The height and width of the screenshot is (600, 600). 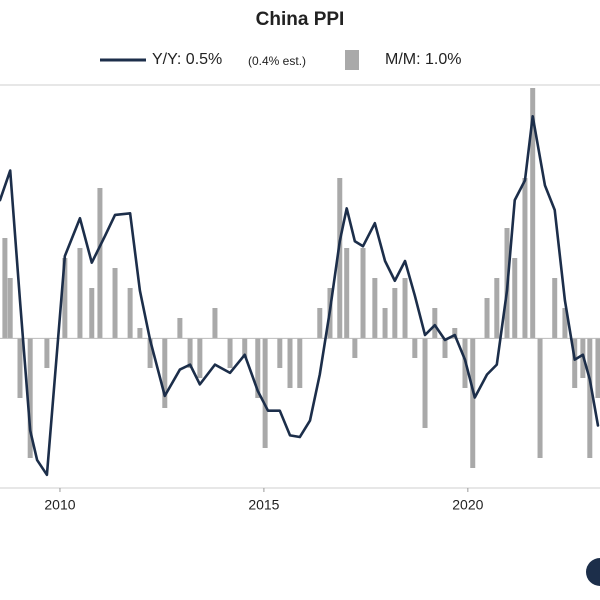 What do you see at coordinates (352, 60) in the screenshot?
I see `legend-bar-swatch` at bounding box center [352, 60].